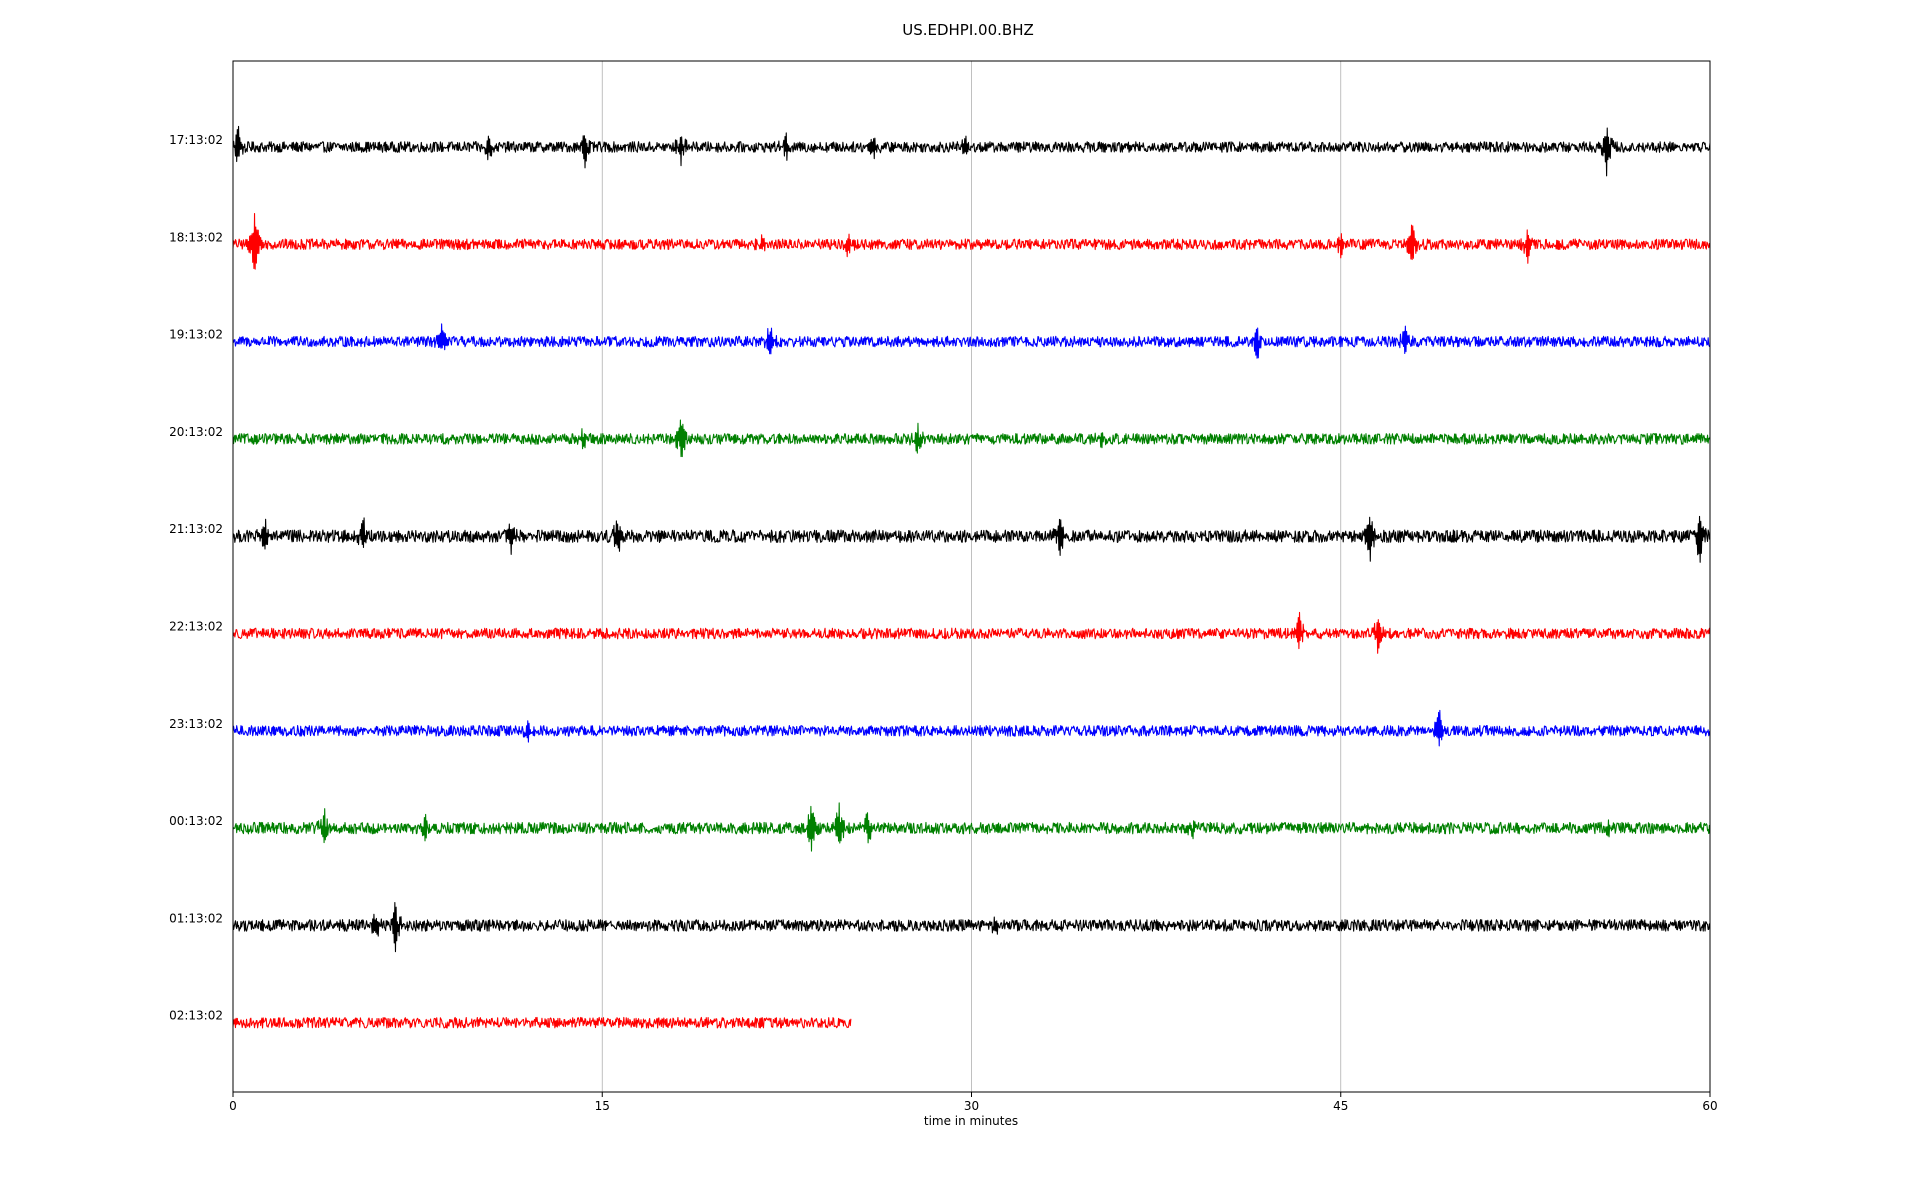  What do you see at coordinates (196, 1016) in the screenshot?
I see `y-tick-label: 02:13:02` at bounding box center [196, 1016].